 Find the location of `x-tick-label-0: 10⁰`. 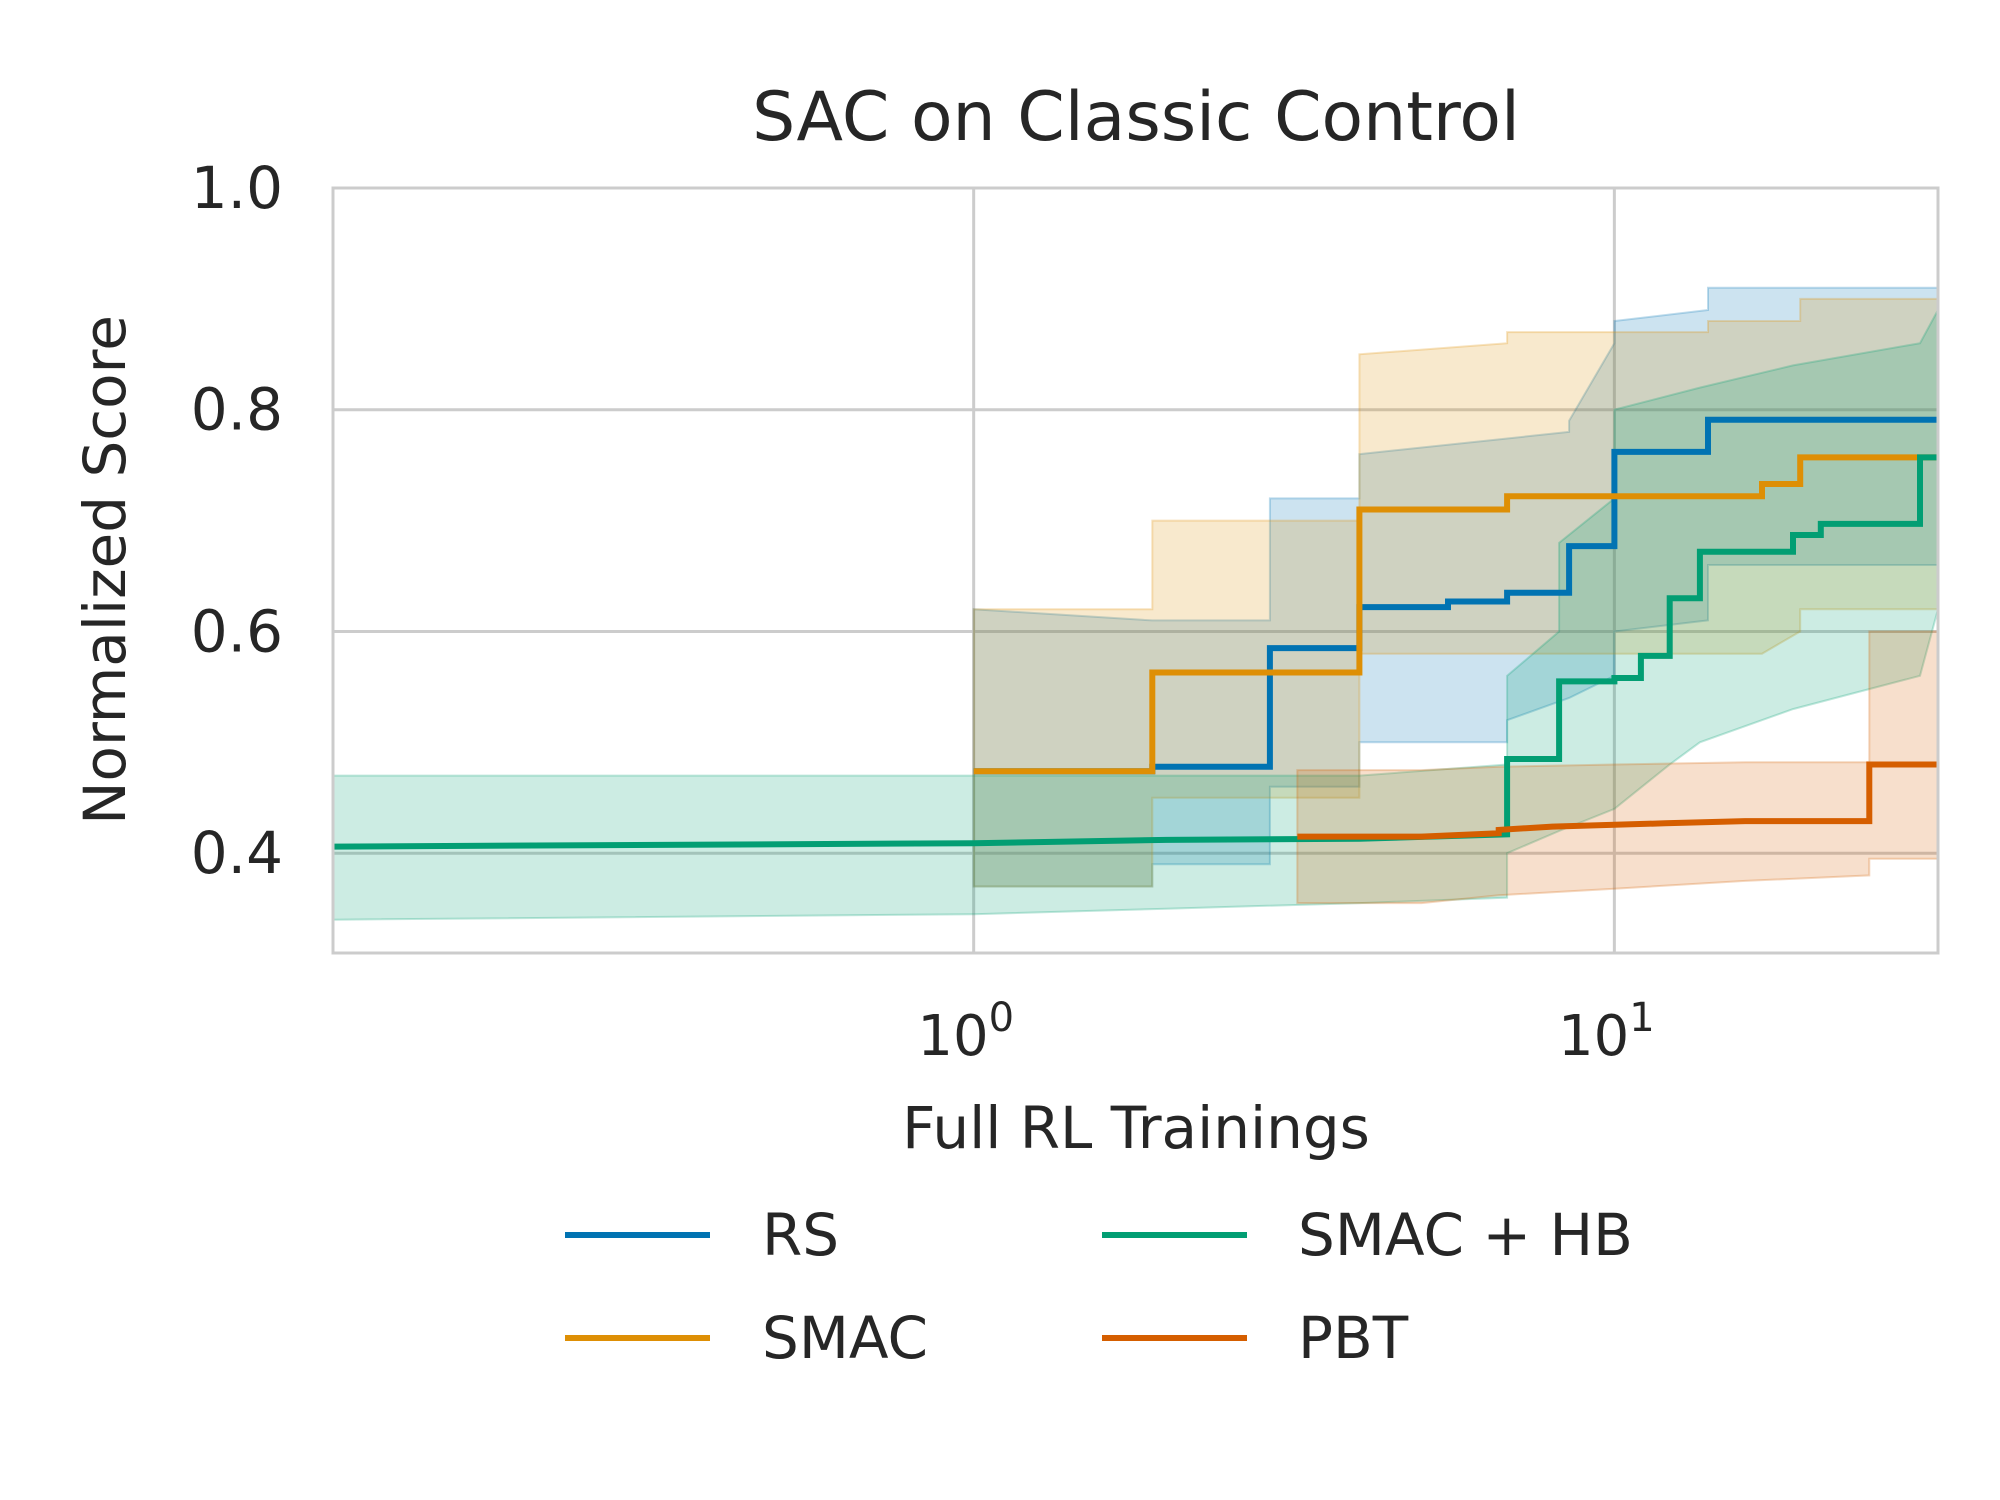

x-tick-label-0: 10⁰ is located at coordinates (965, 1032).